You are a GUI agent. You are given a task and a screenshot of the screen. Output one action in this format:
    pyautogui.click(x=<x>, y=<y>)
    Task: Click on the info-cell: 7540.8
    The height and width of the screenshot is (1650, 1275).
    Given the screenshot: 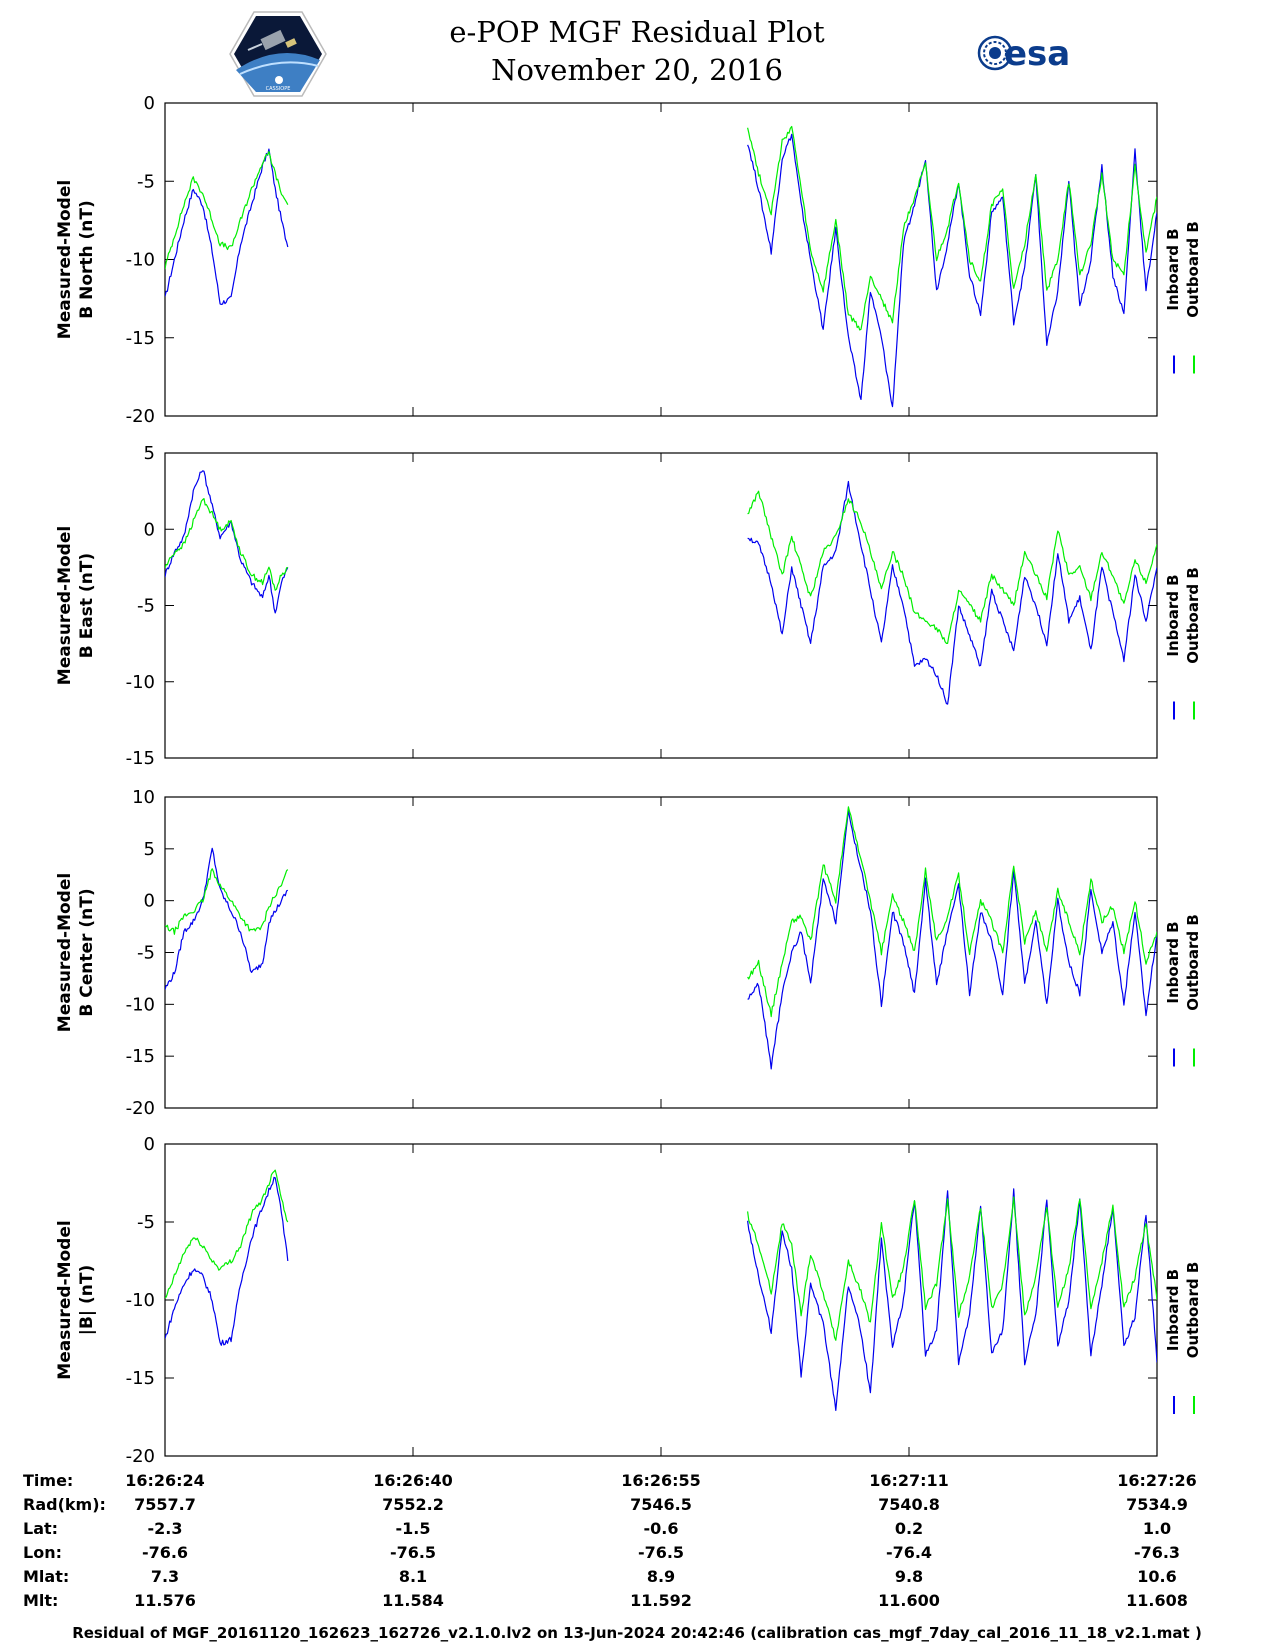 What is the action you would take?
    pyautogui.click(x=909, y=1504)
    